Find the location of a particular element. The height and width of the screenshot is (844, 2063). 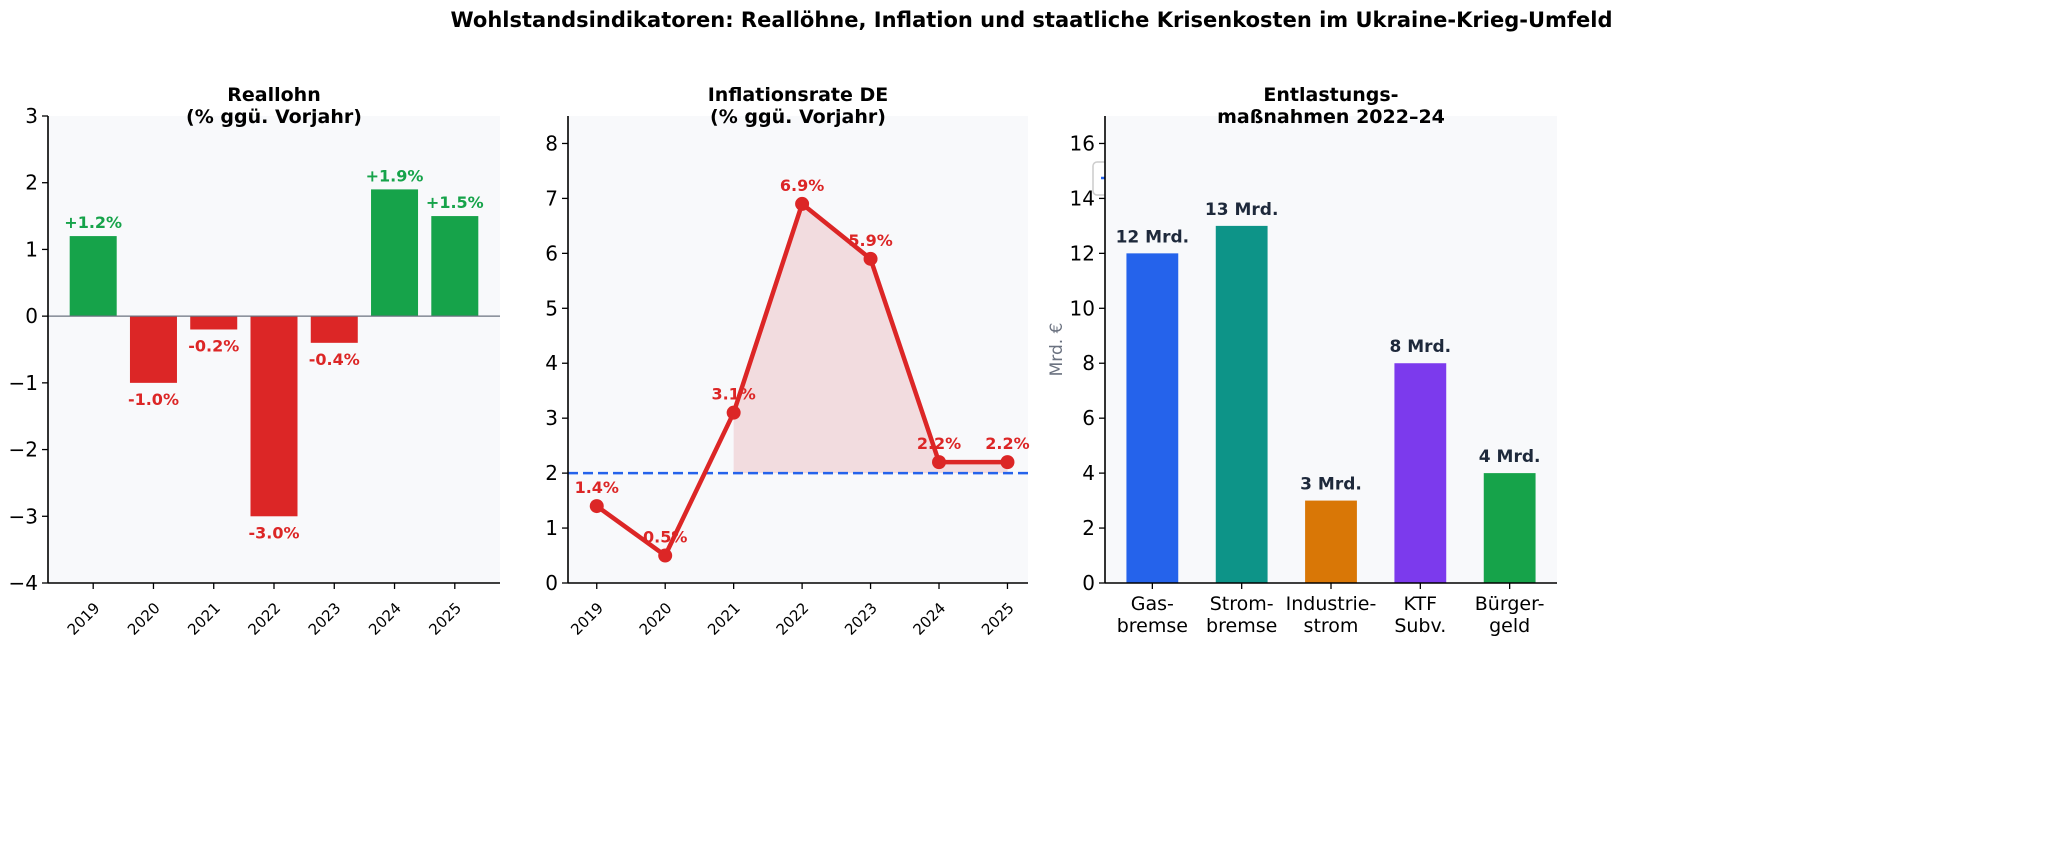

inflation-data-label: 5.9% is located at coordinates (870, 240).